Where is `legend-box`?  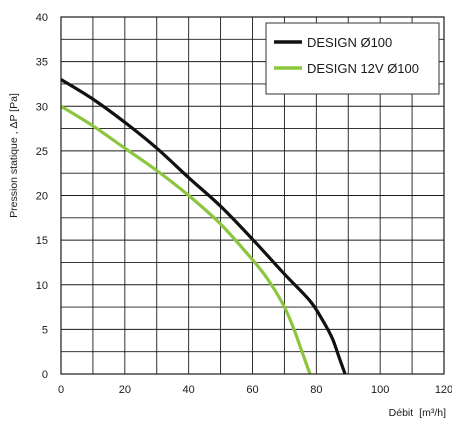 legend-box is located at coordinates (352, 58).